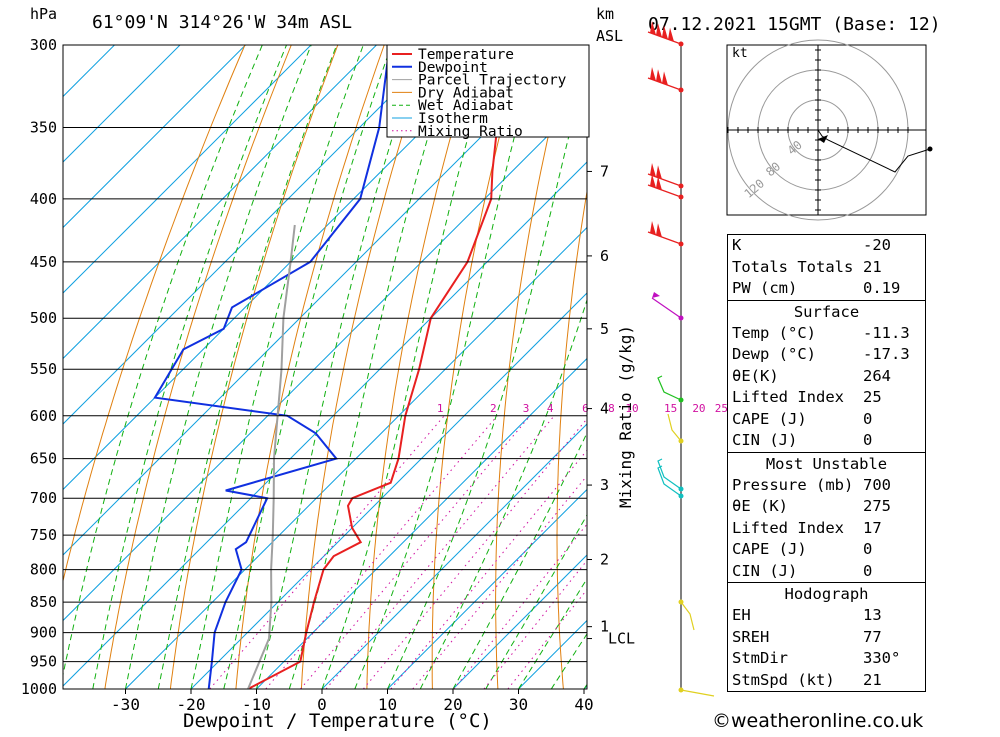 Image resolution: width=1000 pixels, height=737 pixels. Describe the element at coordinates (604, 329) in the screenshot. I see `km-tick-label: 5` at that location.